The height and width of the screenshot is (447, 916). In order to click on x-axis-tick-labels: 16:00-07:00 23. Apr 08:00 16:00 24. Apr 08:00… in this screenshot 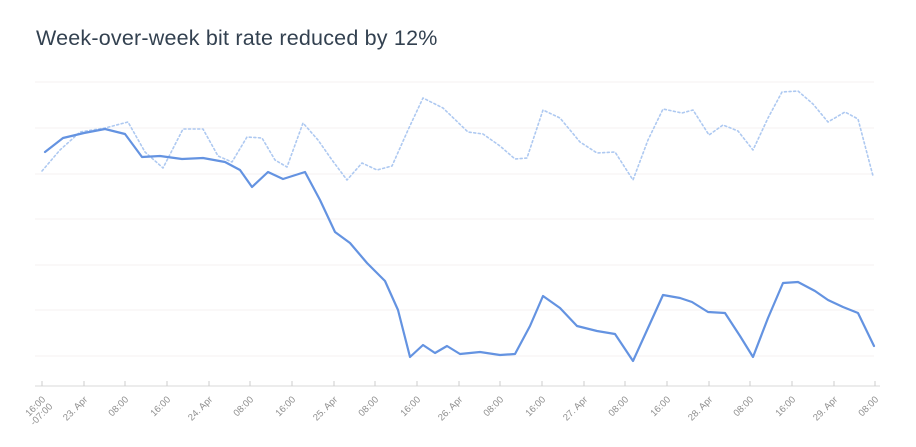, I will do `click(451, 411)`.